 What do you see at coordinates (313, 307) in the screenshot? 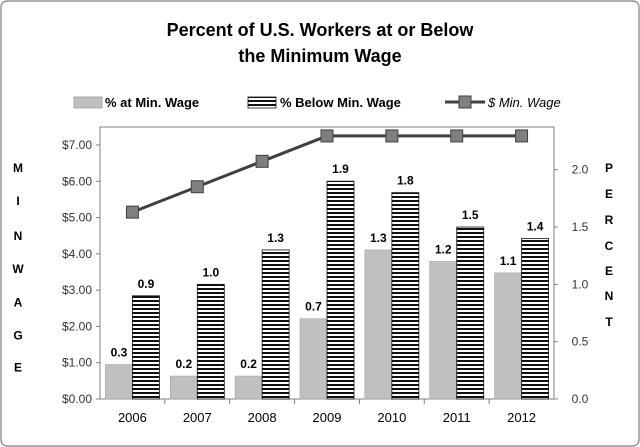
I see `bar-label-at-min-wage: 0.7` at bounding box center [313, 307].